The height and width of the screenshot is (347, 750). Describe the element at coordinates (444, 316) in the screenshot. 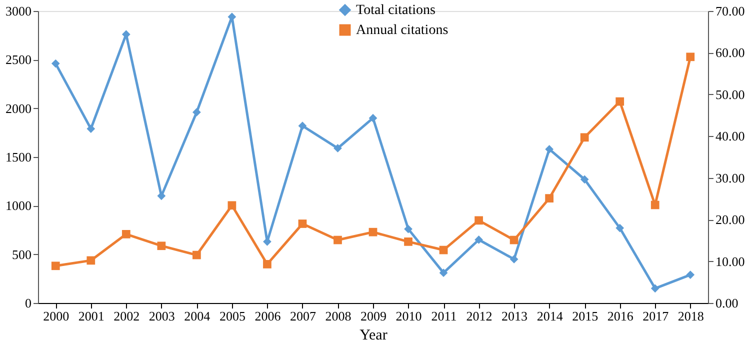

I see `x-tick-label: 2011` at that location.